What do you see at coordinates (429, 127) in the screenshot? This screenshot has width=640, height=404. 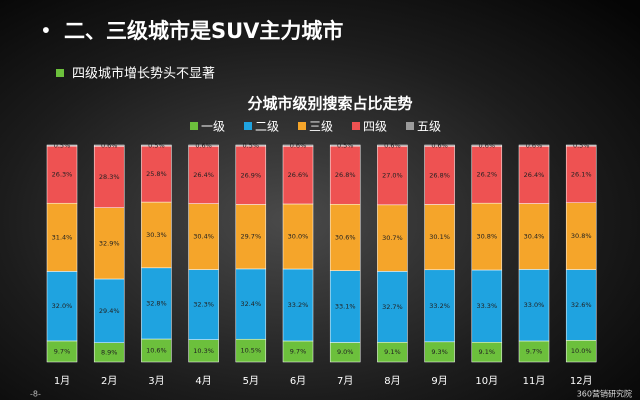 I see `legend-label: 五级` at bounding box center [429, 127].